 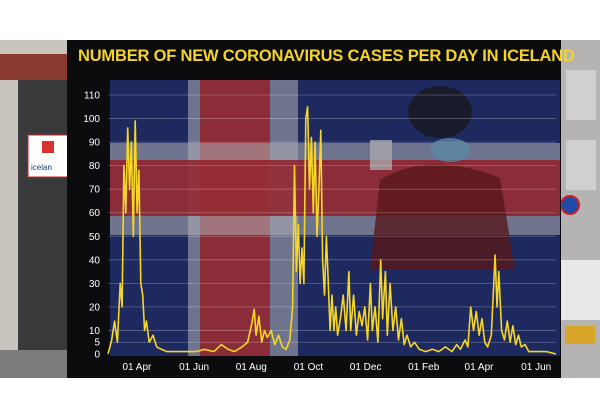 I want to click on x-tick-label: 01 Feb, so click(x=424, y=367).